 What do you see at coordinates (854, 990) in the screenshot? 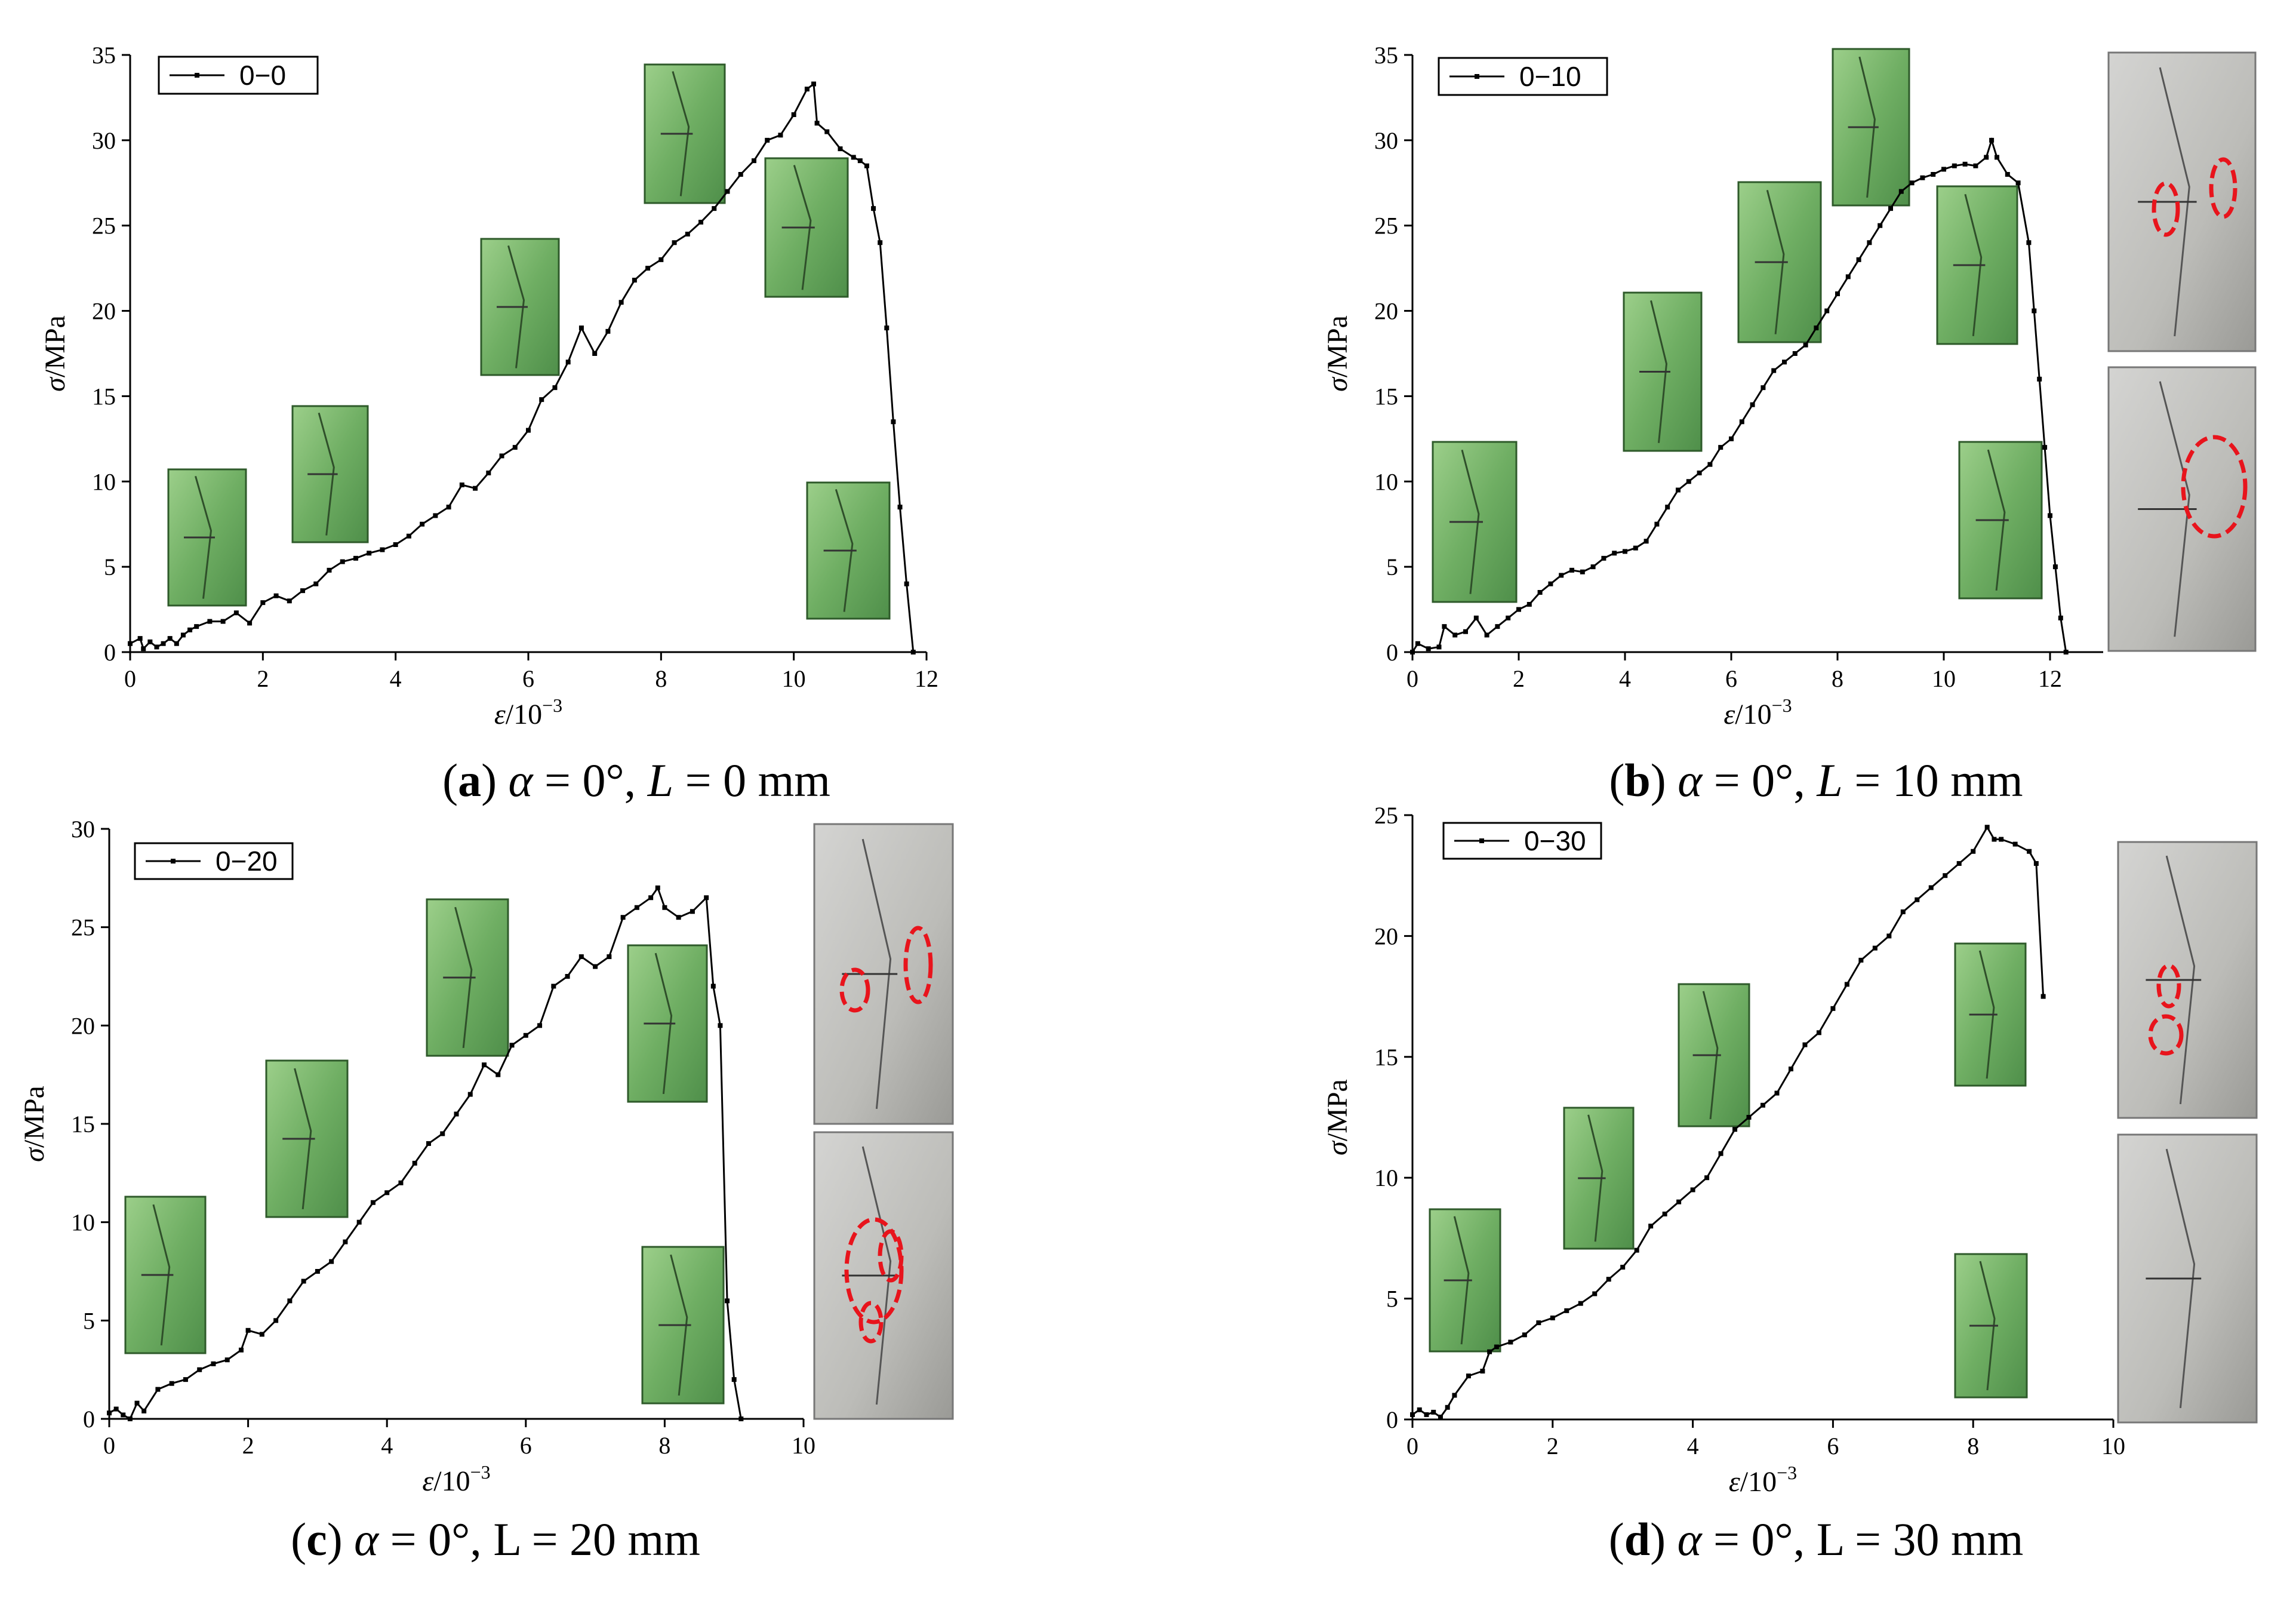
I see `crack-highlight-oval` at bounding box center [854, 990].